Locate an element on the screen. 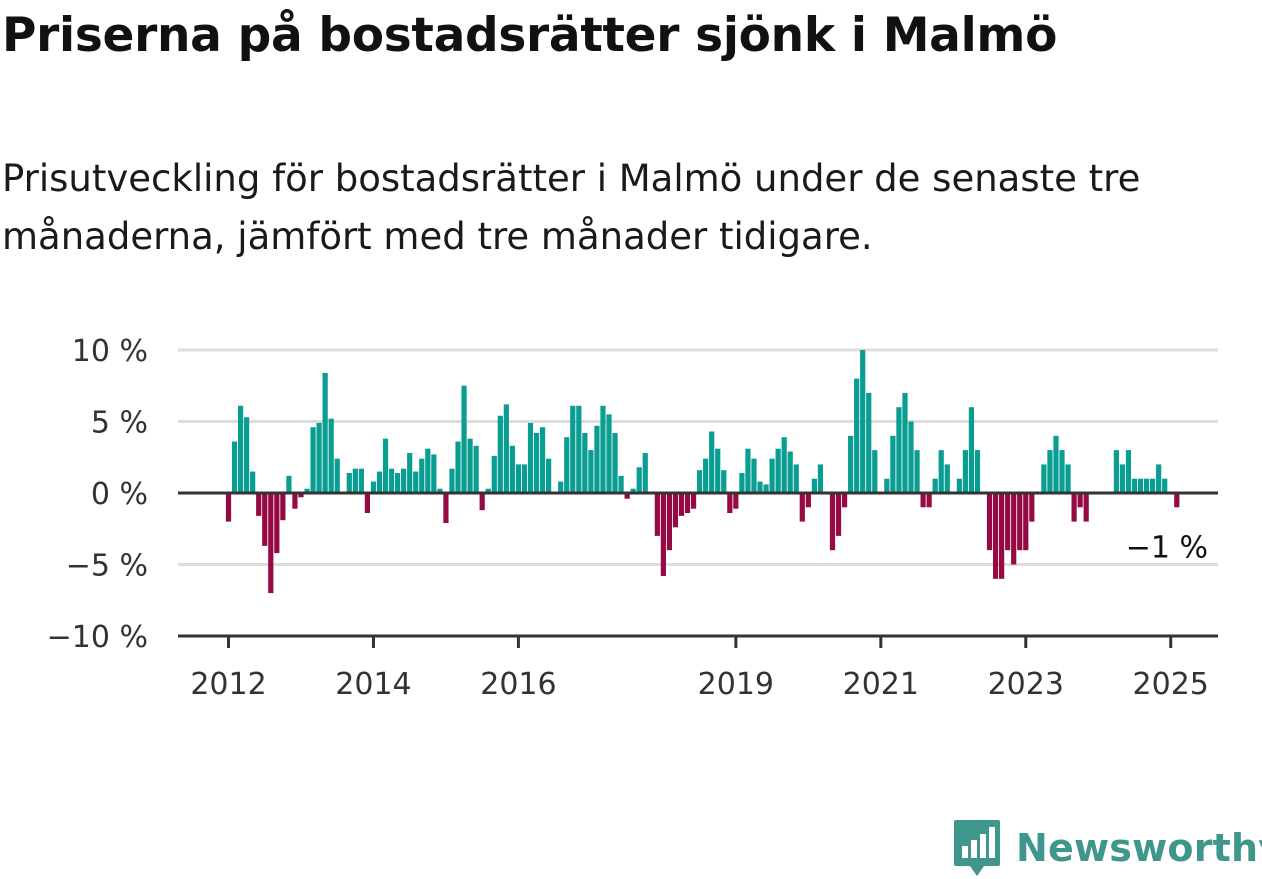 The height and width of the screenshot is (879, 1262). chart-title: Priserna på bostadsrätter sjönk i Malmö is located at coordinates (530, 35).